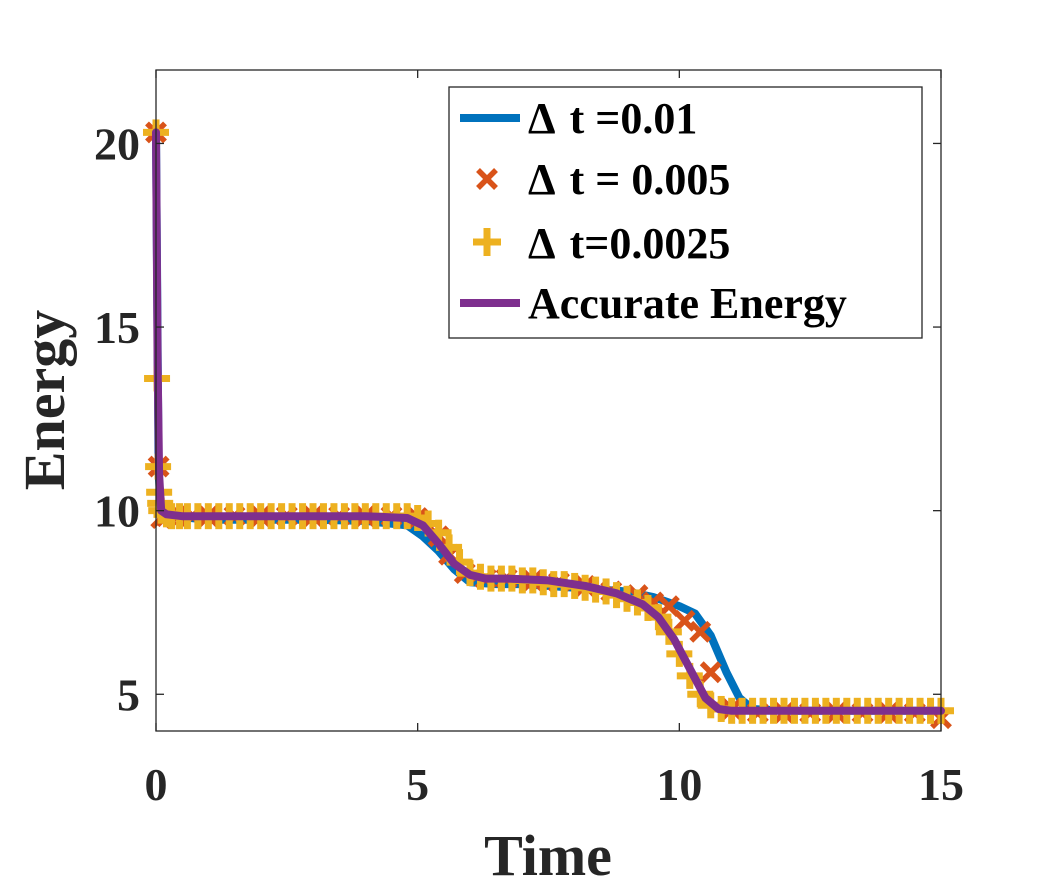 The image size is (1040, 890). What do you see at coordinates (117, 511) in the screenshot?
I see `y-tick-label: 10` at bounding box center [117, 511].